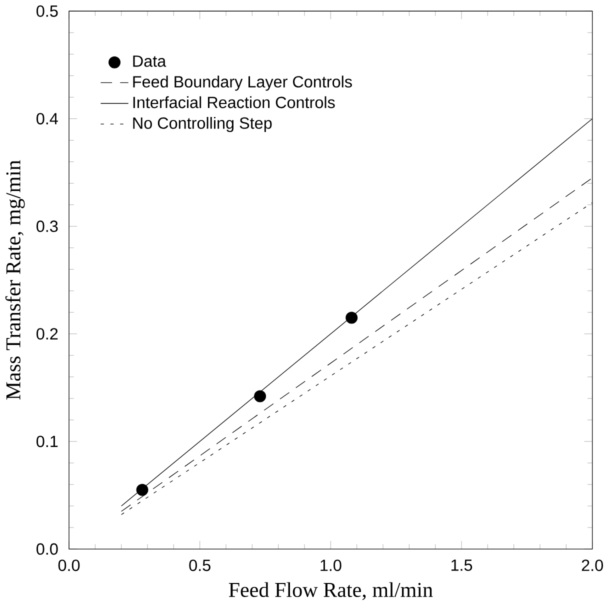 This screenshot has height=605, width=609. I want to click on y-tick-label: 0.4, so click(47, 118).